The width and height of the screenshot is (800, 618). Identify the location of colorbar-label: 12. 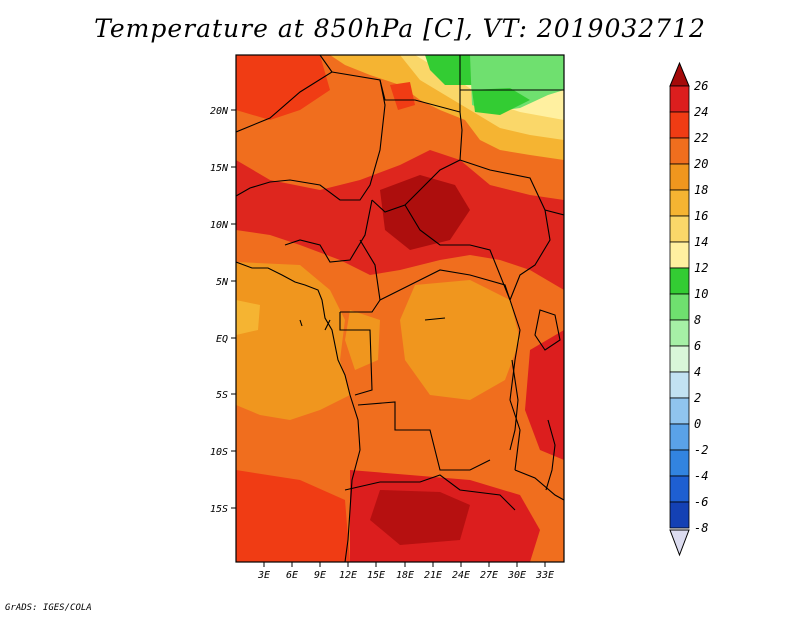
(701, 268).